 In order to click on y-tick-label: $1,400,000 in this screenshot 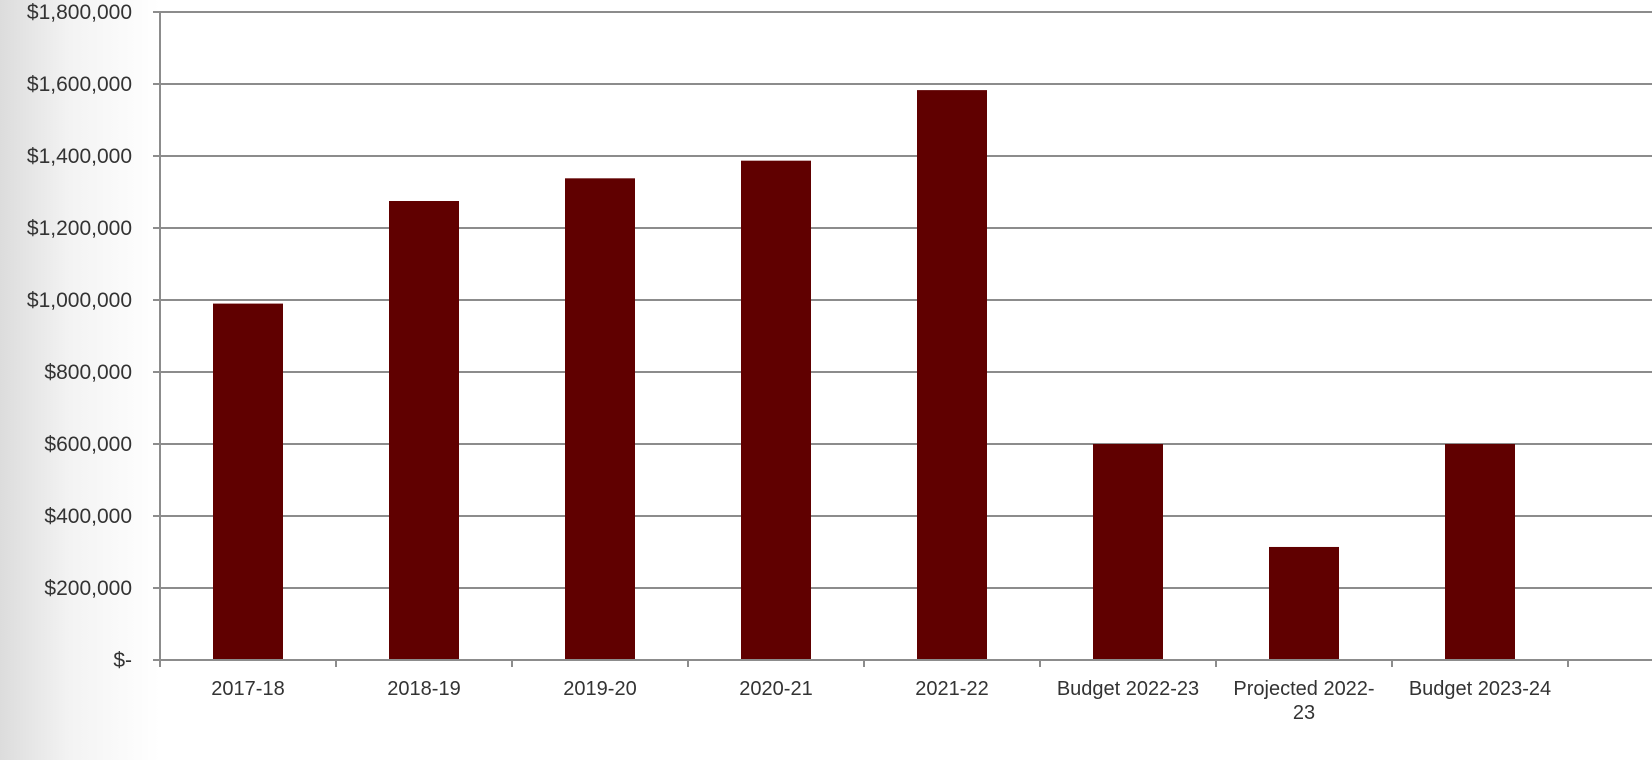, I will do `click(79, 156)`.